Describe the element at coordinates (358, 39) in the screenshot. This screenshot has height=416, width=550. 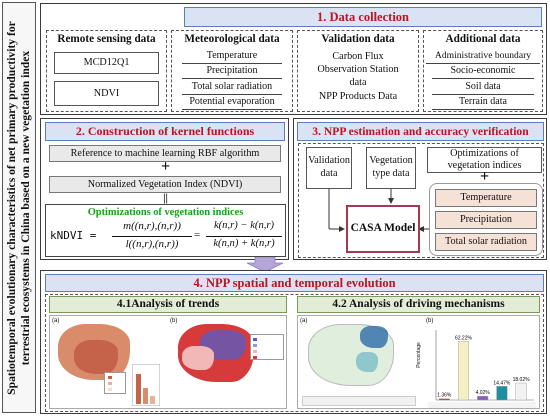
I see `validation-heading: Validation data` at that location.